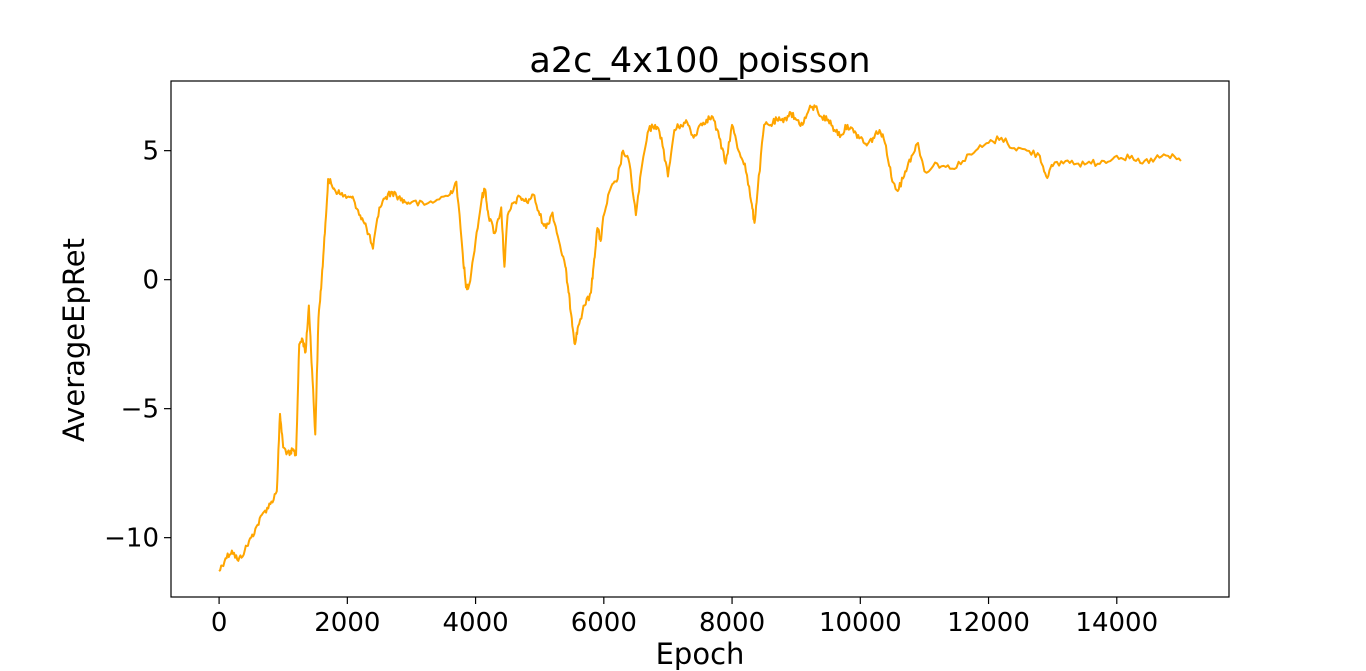 This screenshot has height=671, width=1366. Describe the element at coordinates (150, 152) in the screenshot. I see `y-tick-label: 5` at that location.